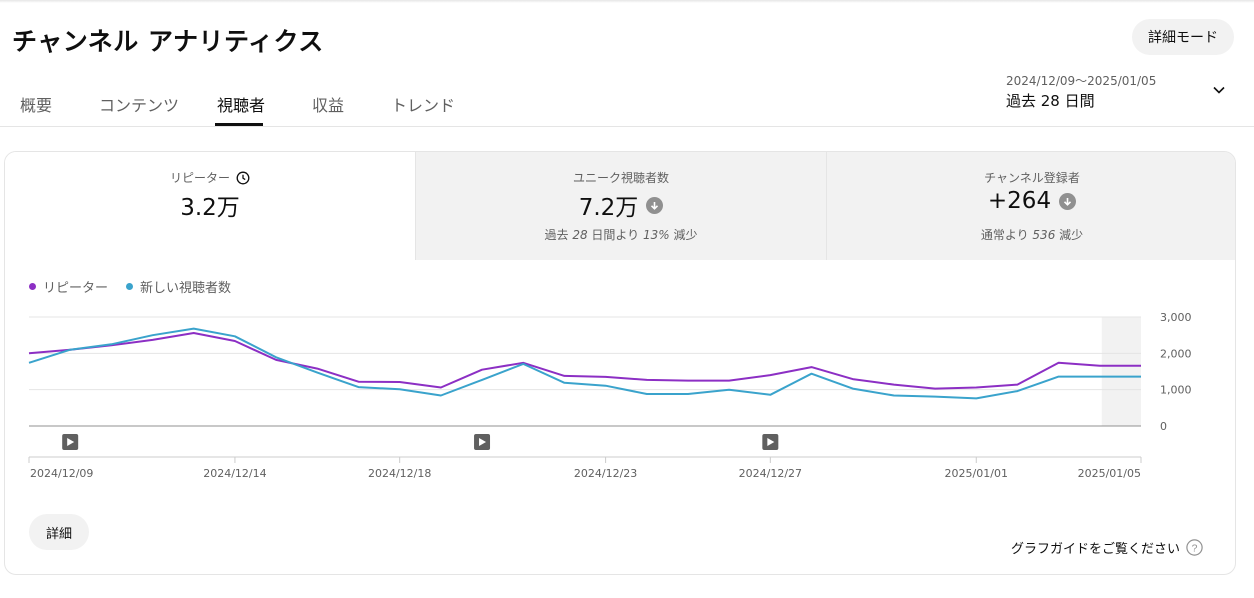 The width and height of the screenshot is (1254, 598). What do you see at coordinates (186, 288) in the screenshot?
I see `legend-label: 新しい視聴者数` at bounding box center [186, 288].